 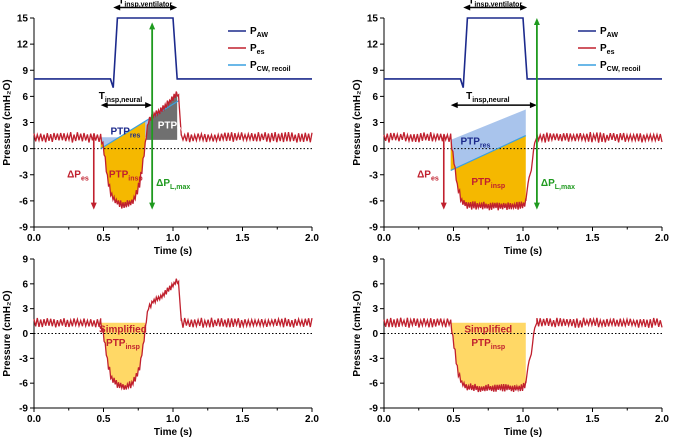 What do you see at coordinates (126, 175) in the screenshot?
I see `ptp-insp-label: PTPinsp` at bounding box center [126, 175].